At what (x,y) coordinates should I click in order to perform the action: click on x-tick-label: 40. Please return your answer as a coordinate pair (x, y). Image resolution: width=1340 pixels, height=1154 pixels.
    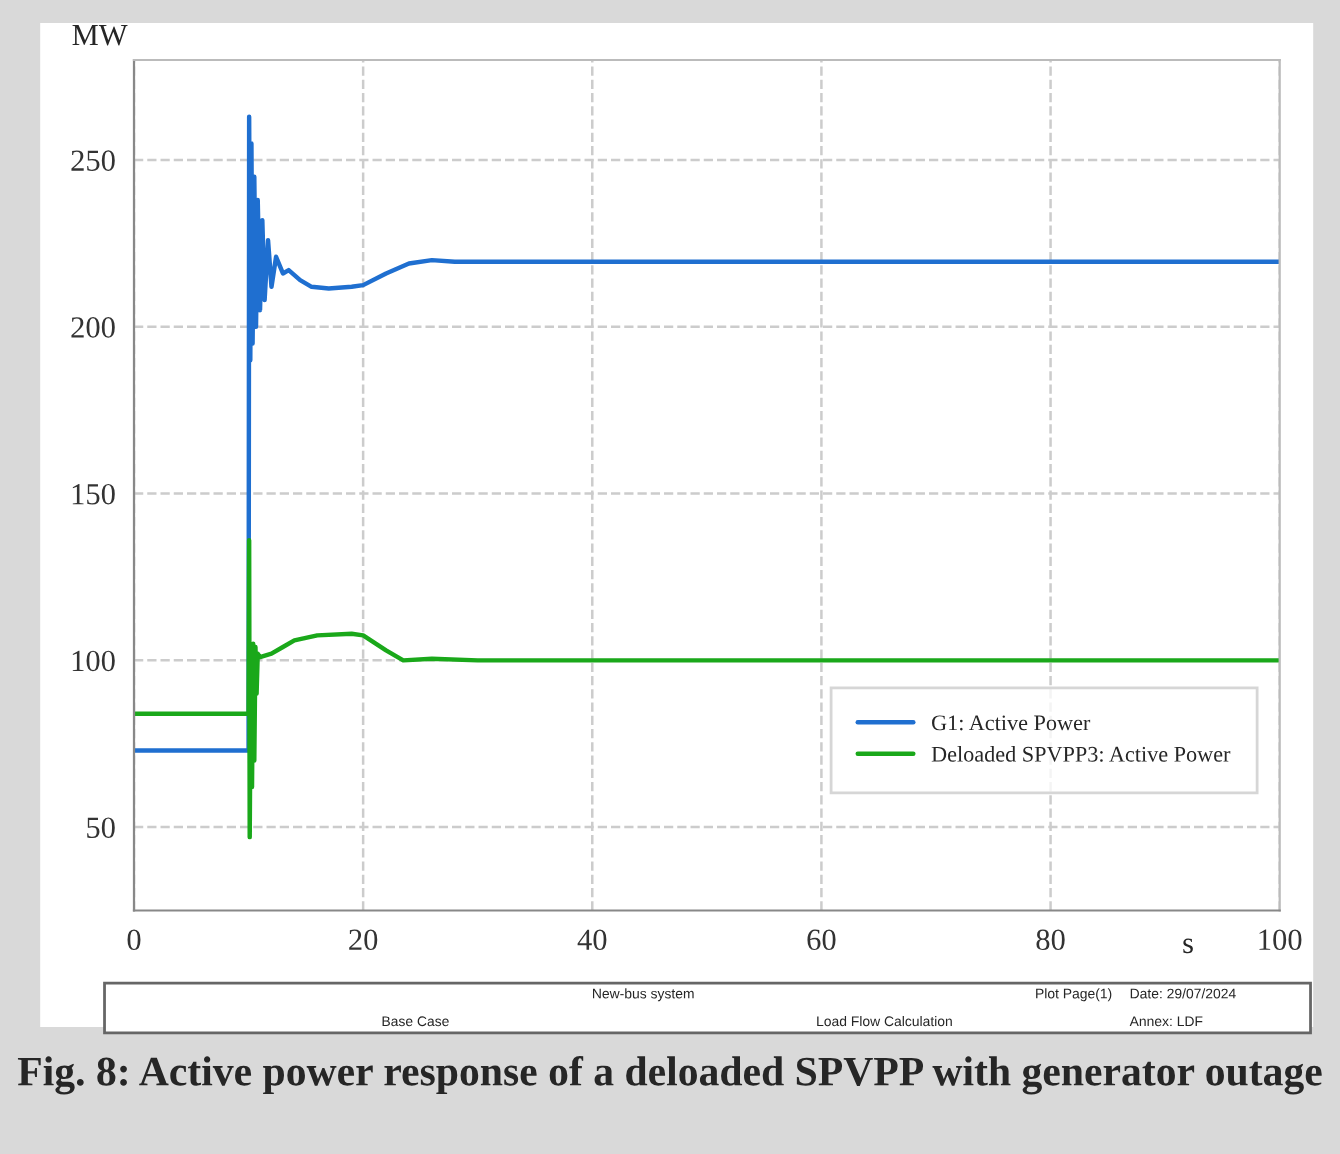
    Looking at the image, I should click on (592, 940).